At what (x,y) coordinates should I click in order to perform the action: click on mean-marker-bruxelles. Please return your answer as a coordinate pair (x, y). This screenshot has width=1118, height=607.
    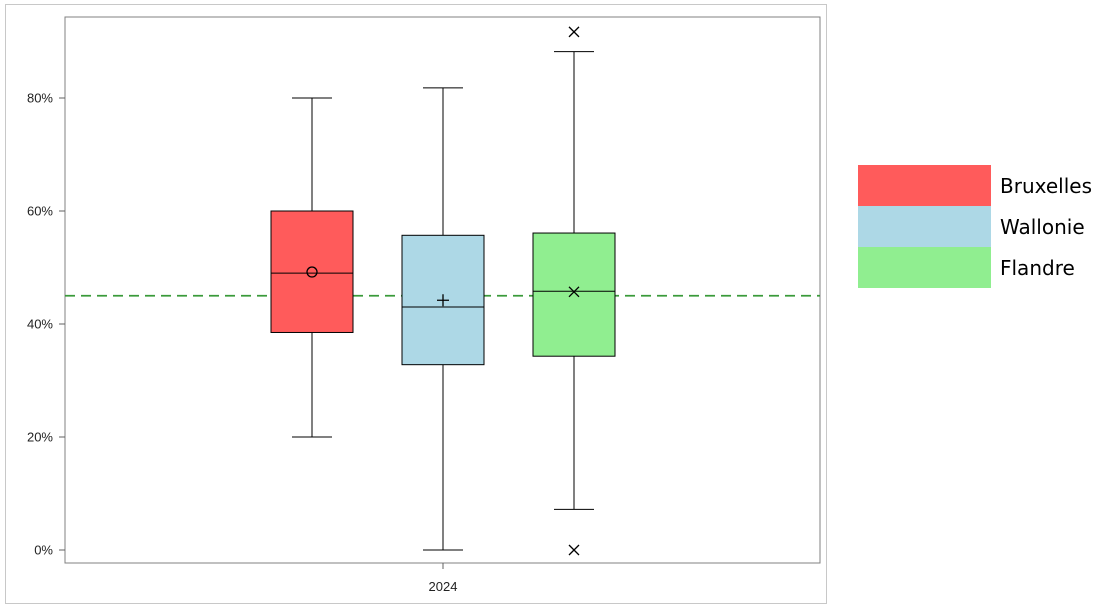
    Looking at the image, I should click on (312, 272).